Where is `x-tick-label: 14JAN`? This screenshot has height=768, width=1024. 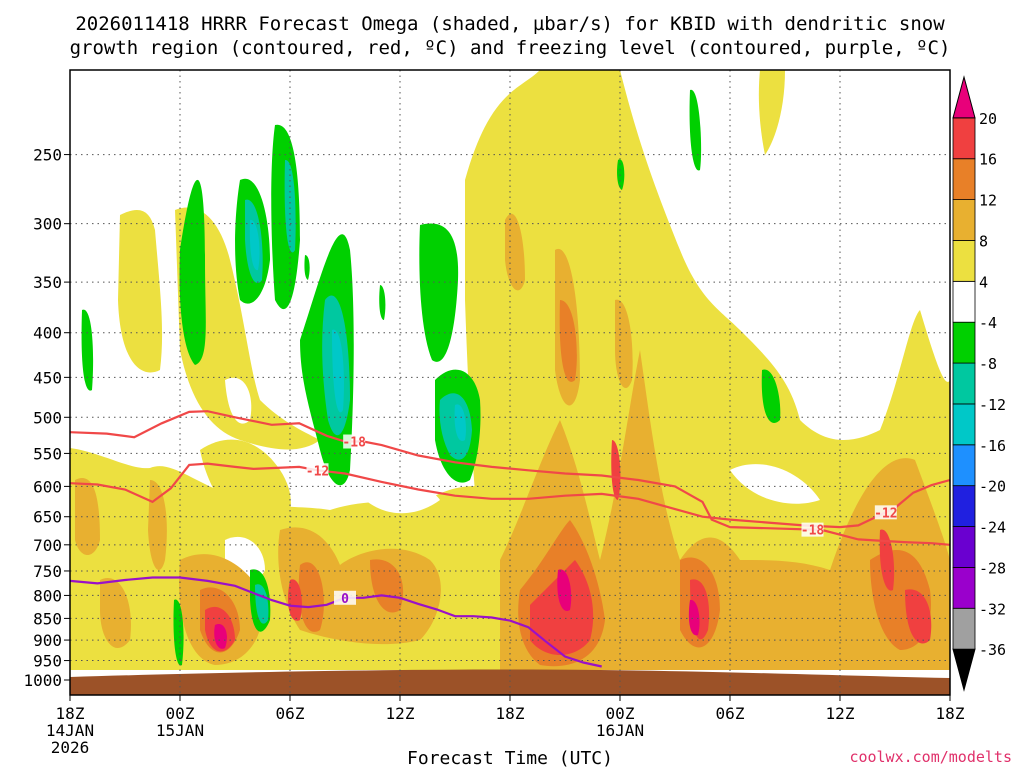
x-tick-label: 14JAN is located at coordinates (70, 730).